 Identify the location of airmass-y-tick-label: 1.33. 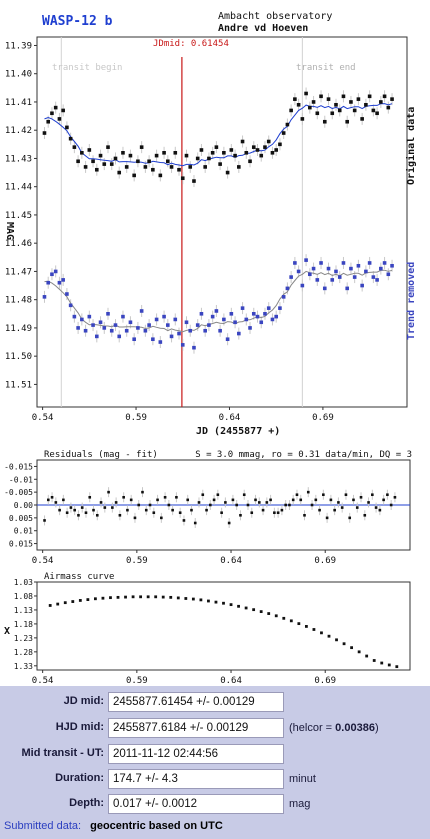
(23, 666).